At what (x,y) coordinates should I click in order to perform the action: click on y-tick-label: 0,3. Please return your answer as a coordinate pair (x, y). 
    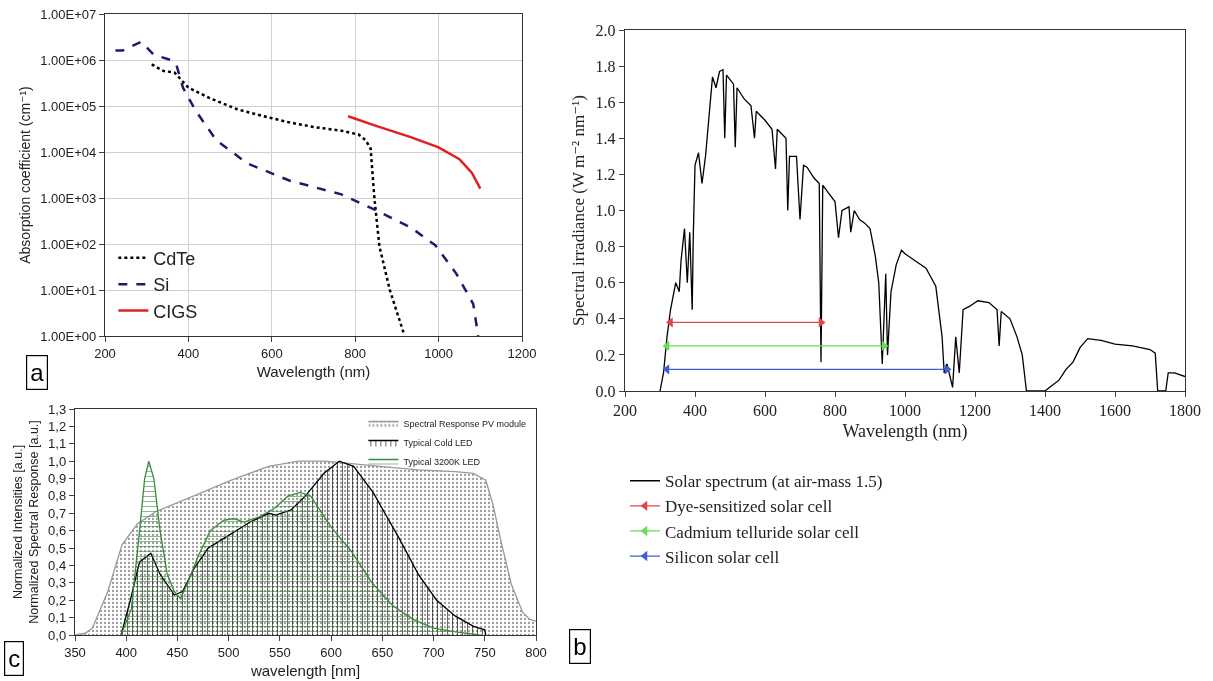
    Looking at the image, I should click on (57, 583).